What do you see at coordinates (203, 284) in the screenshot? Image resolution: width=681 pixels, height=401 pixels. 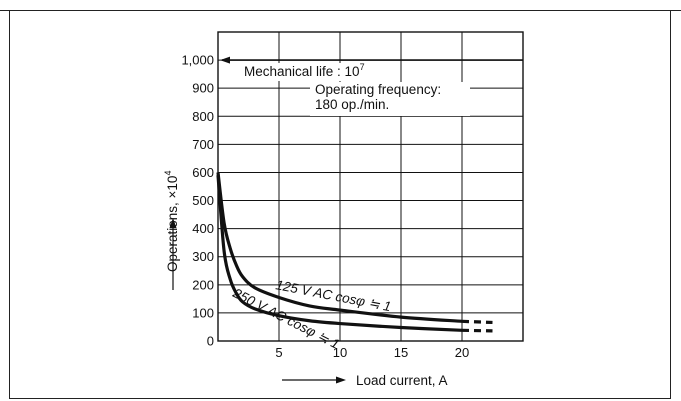 I see `y-tick-label: 200` at bounding box center [203, 284].